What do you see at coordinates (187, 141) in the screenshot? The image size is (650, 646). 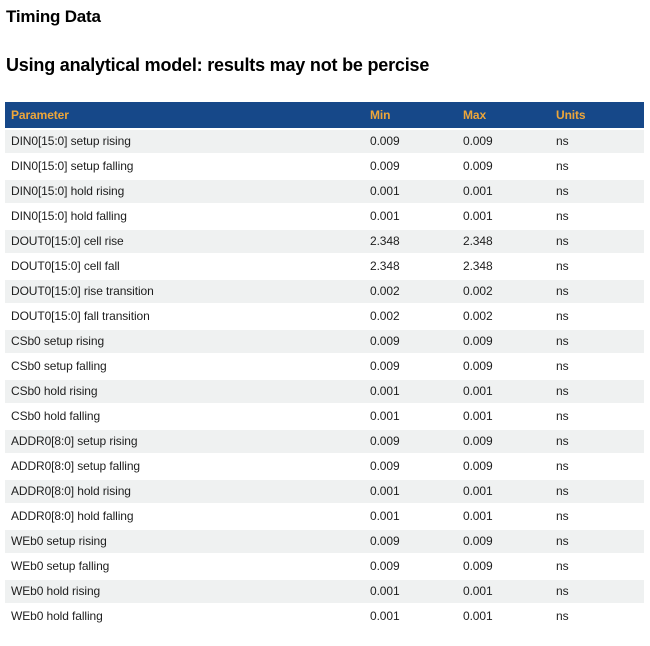 I see `parameter-cell: DIN0[15:0] setup rising` at bounding box center [187, 141].